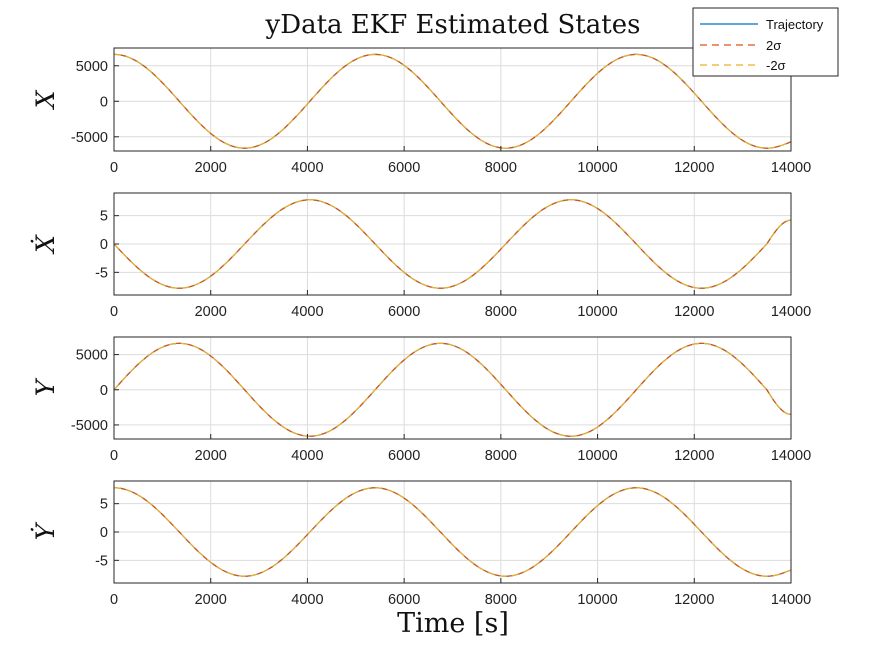  What do you see at coordinates (773, 45) in the screenshot?
I see `legend-label-plus-2sigma: 2σ` at bounding box center [773, 45].